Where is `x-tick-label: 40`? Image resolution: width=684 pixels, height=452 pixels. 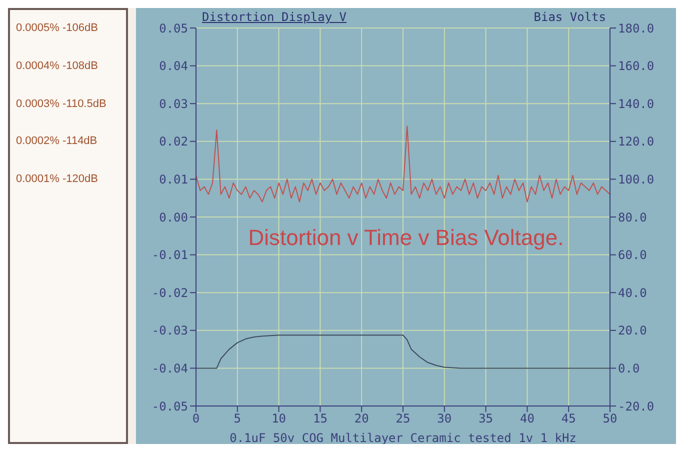 x-tick-label: 40 is located at coordinates (527, 419).